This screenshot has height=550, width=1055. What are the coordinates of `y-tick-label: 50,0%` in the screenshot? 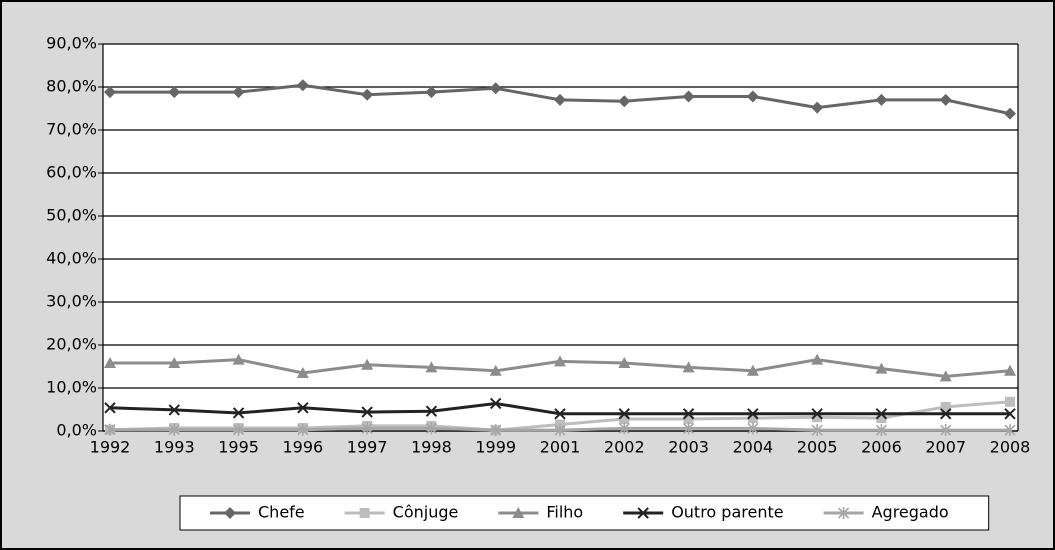 It's located at (71, 215).